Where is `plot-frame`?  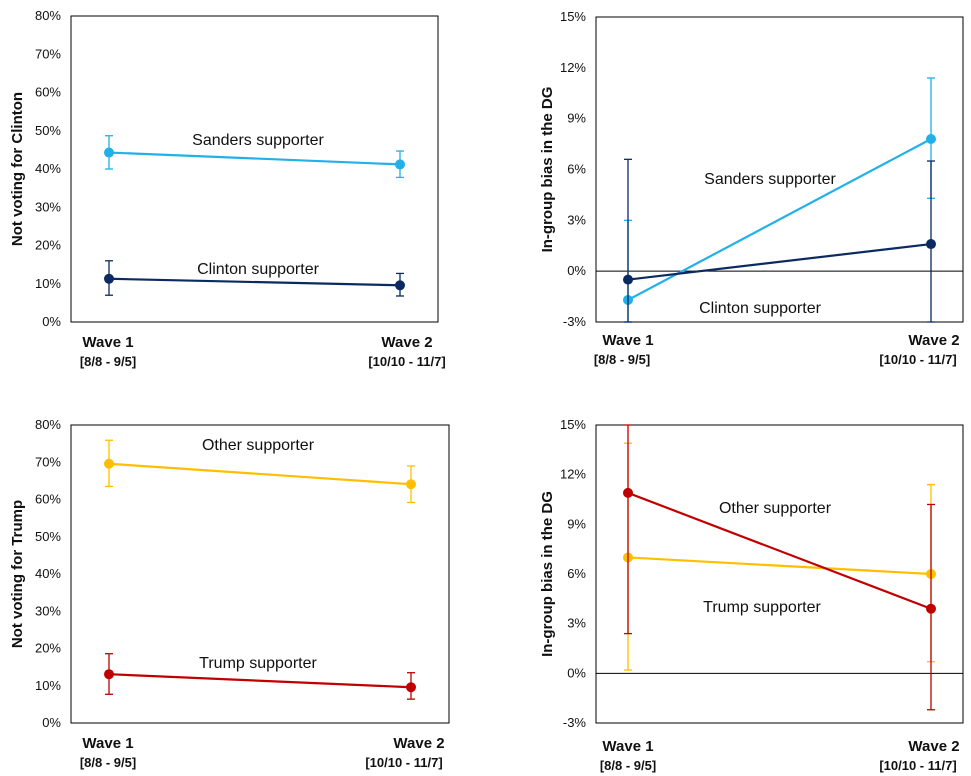 plot-frame is located at coordinates (779, 574).